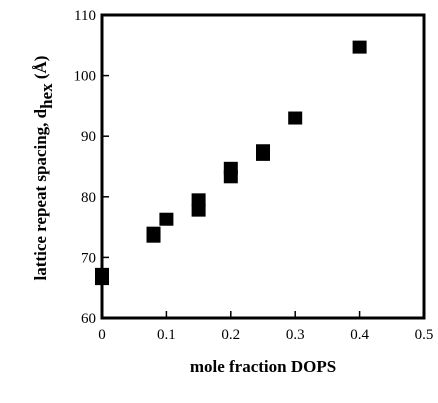 Image resolution: width=438 pixels, height=403 pixels. I want to click on y-tick-label: 80, so click(88, 198).